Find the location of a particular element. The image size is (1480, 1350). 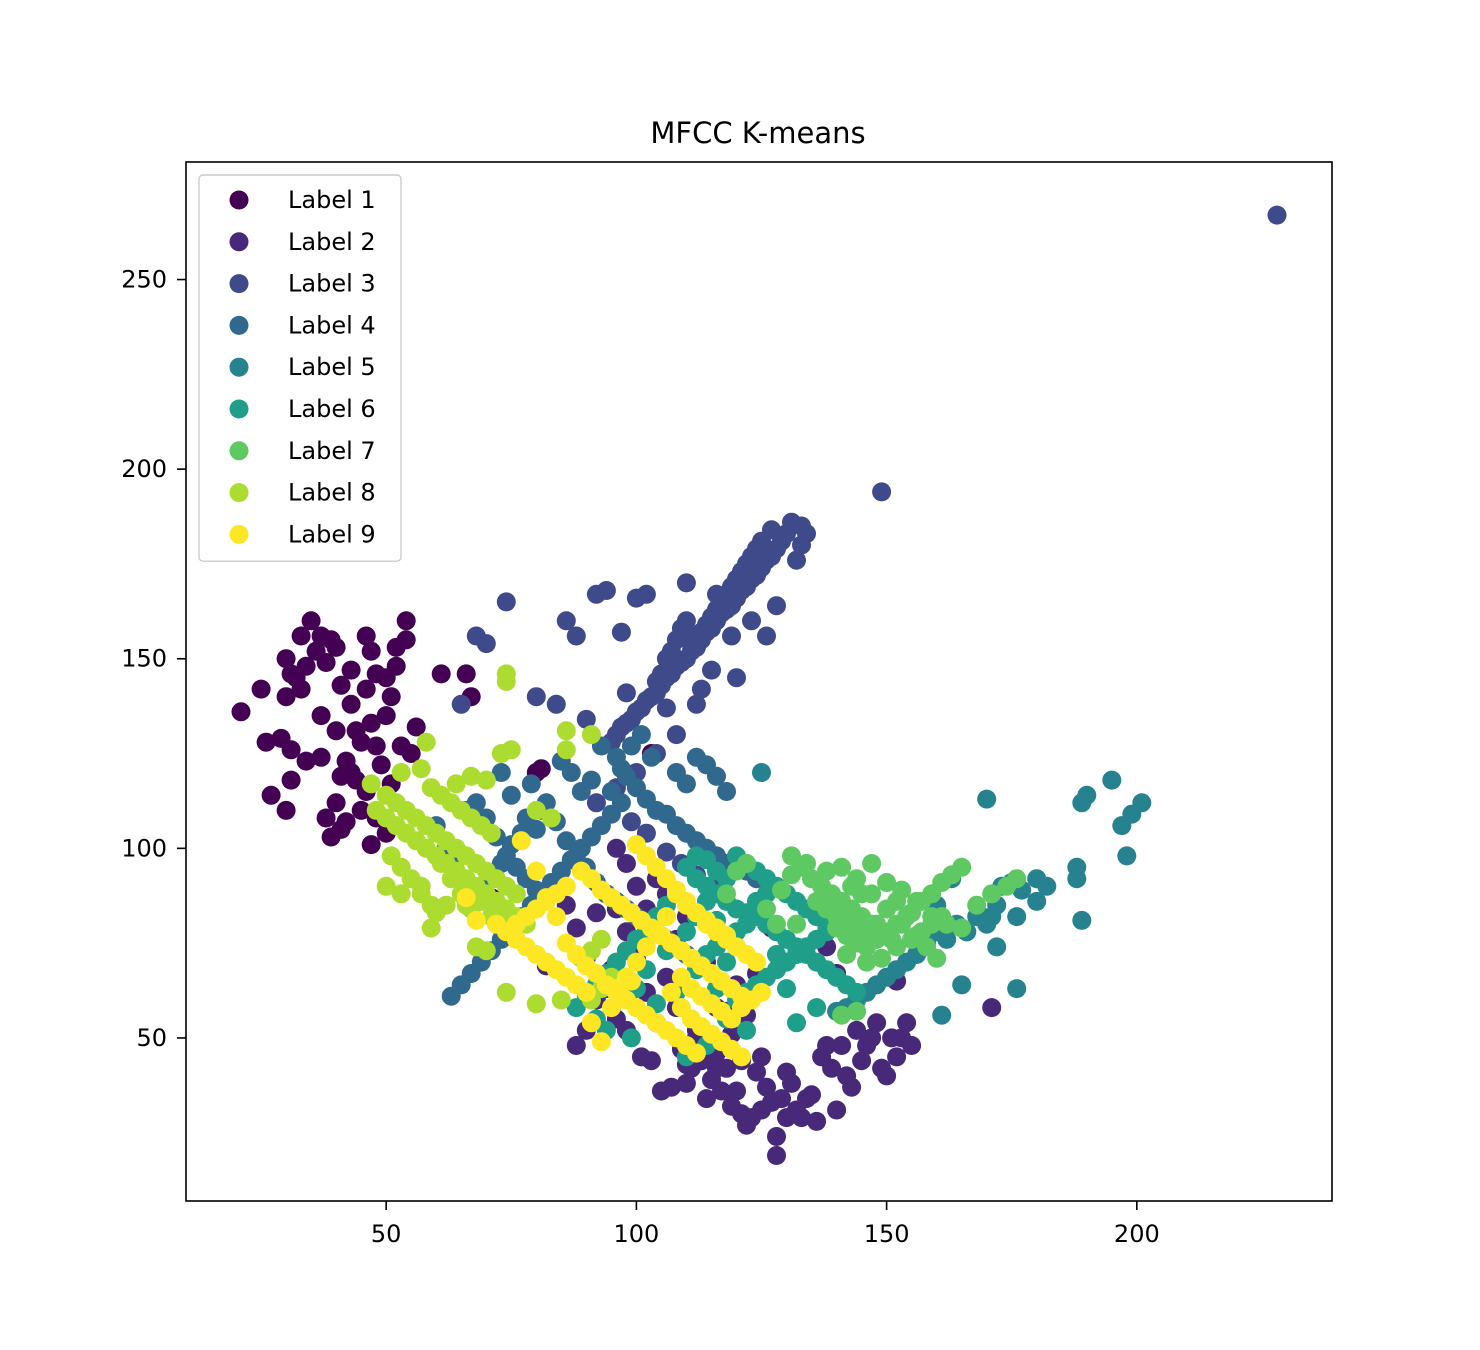

legend-label: Label 5 is located at coordinates (332, 367).